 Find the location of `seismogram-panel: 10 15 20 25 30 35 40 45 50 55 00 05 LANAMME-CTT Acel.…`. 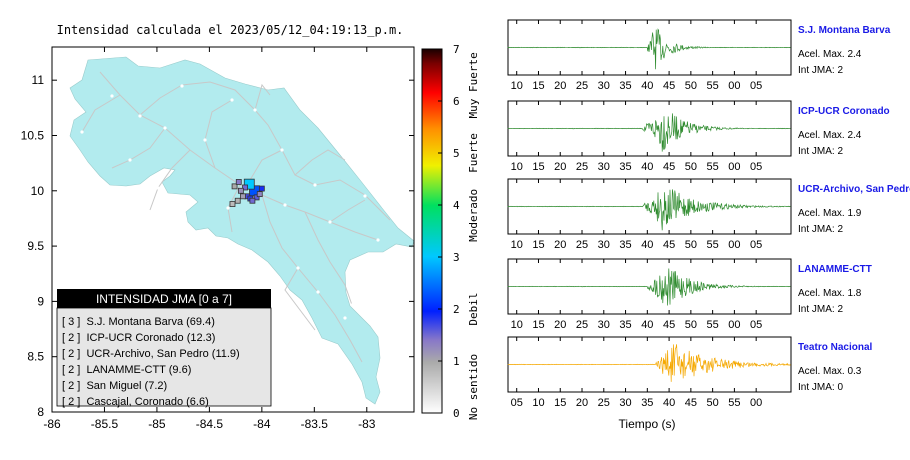

seismogram-panel: 10 15 20 25 30 35 40 45 50 55 00 05 LANAMME-CTT Acel.… is located at coordinates (689, 294).